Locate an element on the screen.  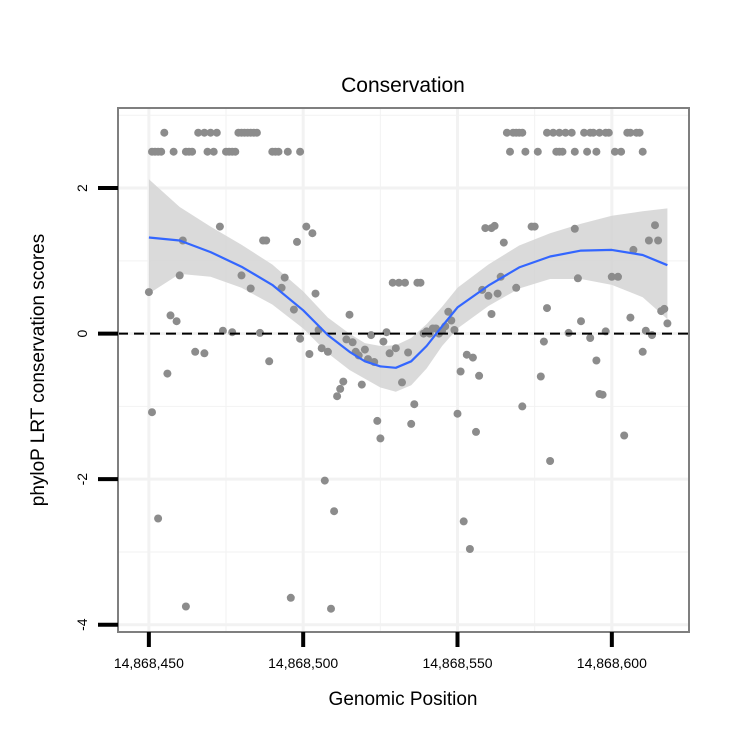
smooth-trend-line is located at coordinates (408, 302).